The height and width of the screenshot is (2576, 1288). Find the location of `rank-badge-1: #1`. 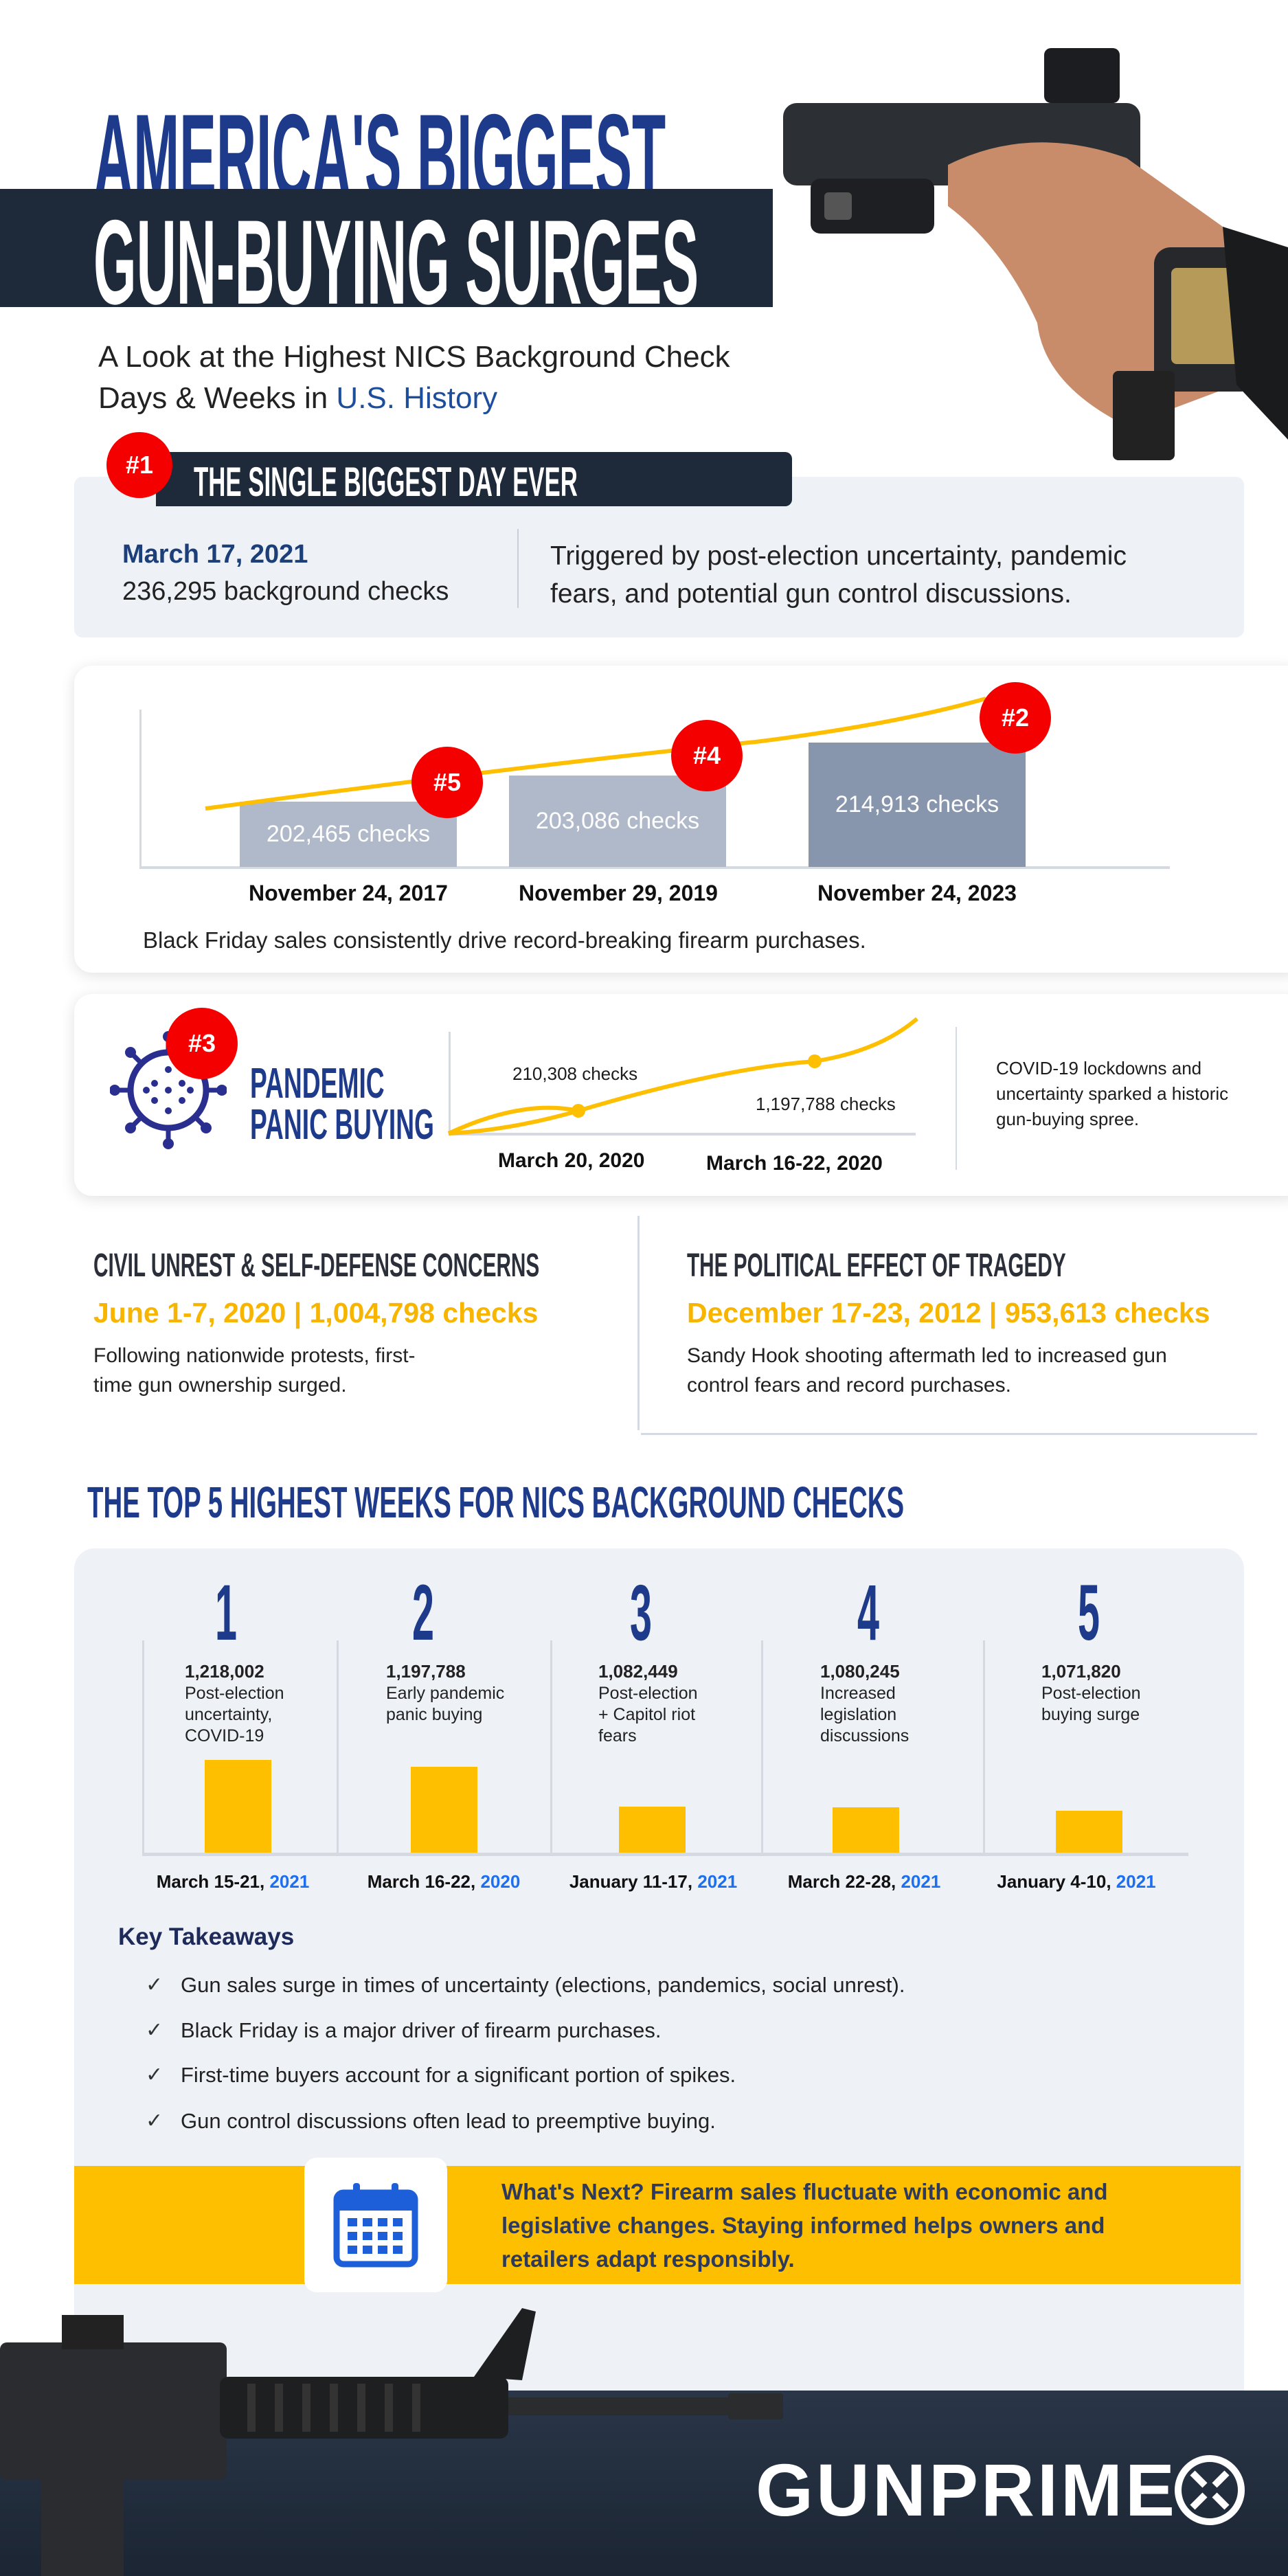

rank-badge-1: #1 is located at coordinates (139, 465).